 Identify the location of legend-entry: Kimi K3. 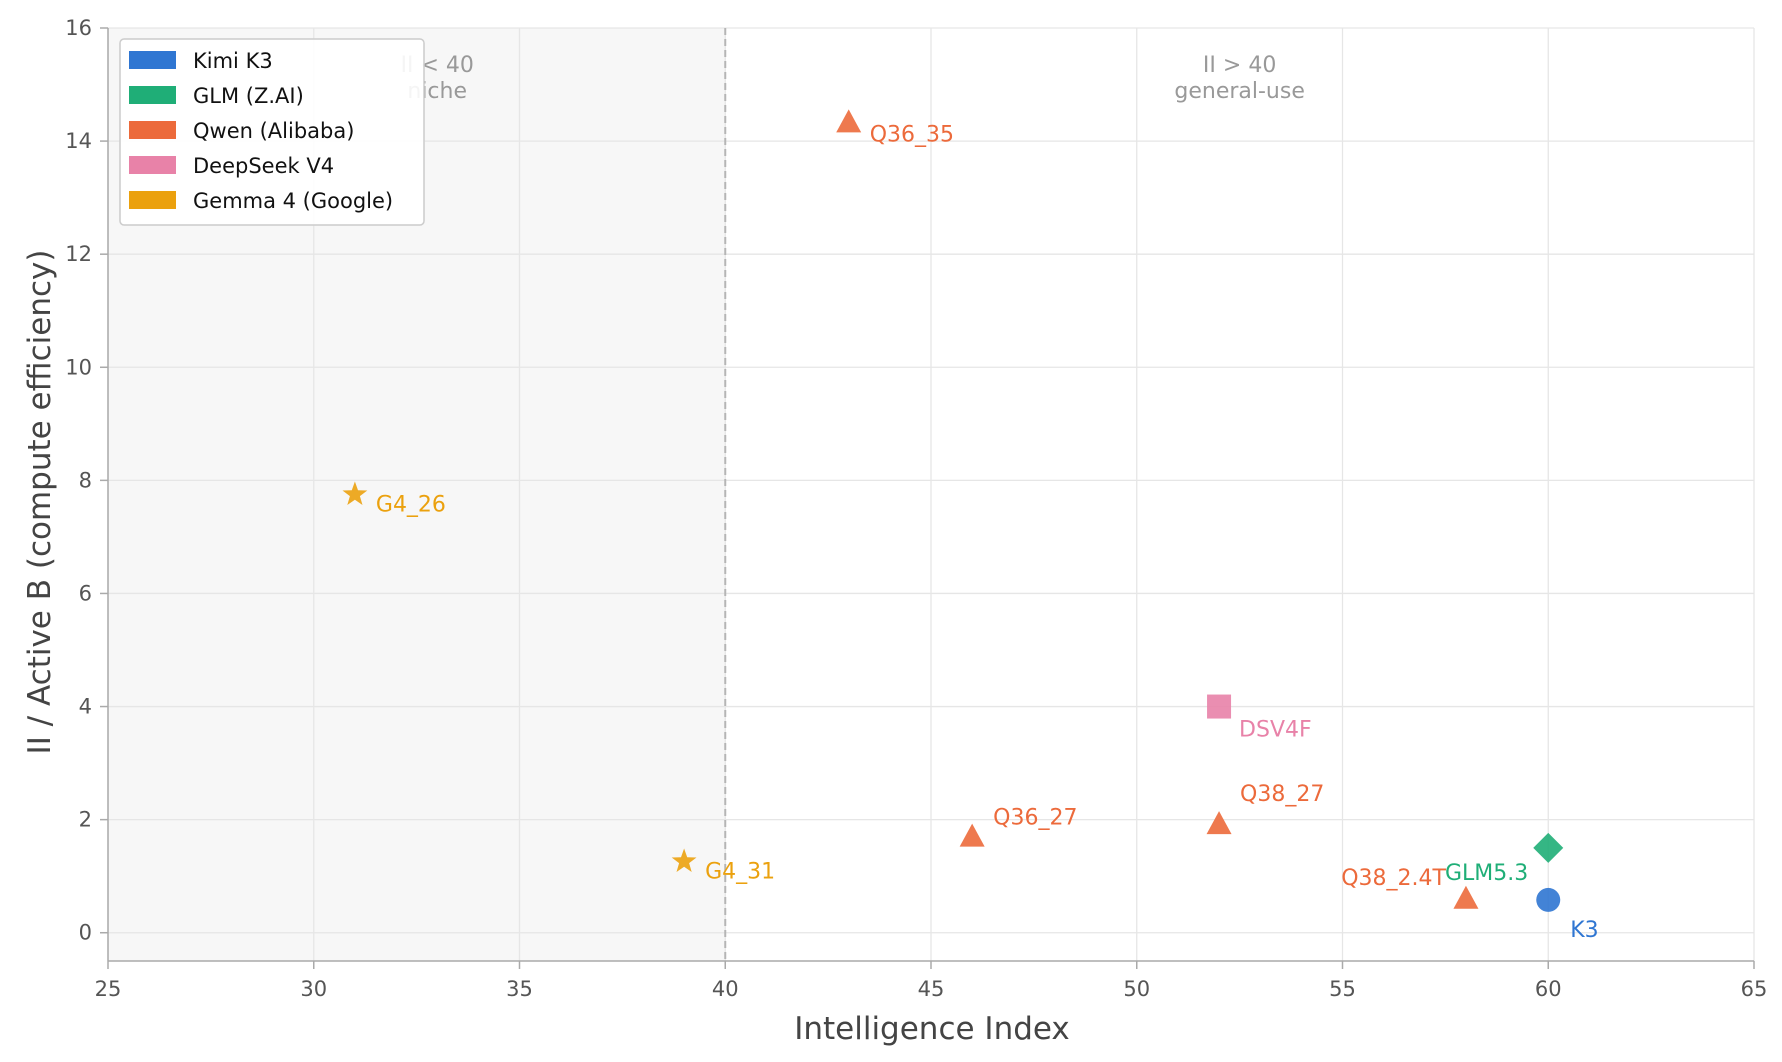
(233, 61).